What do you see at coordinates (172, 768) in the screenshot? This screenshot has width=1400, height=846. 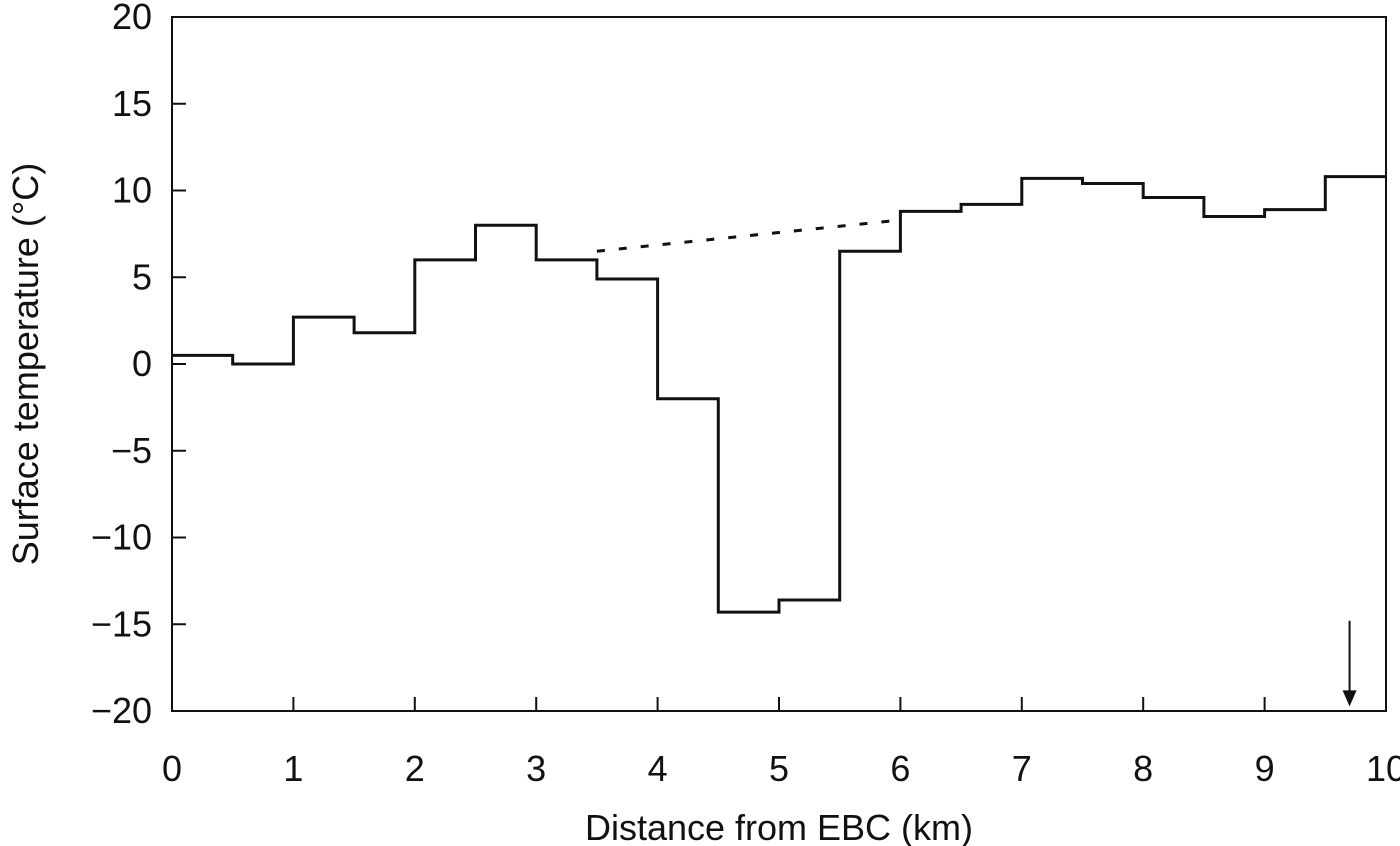 I see `x-tick-label-0: 0` at bounding box center [172, 768].